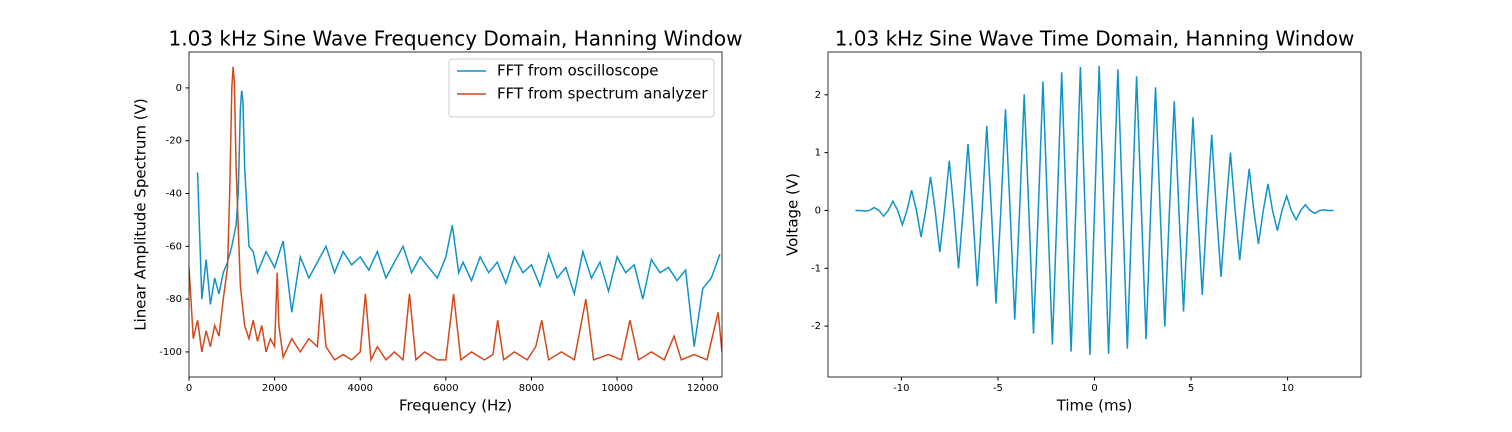 The width and height of the screenshot is (1512, 432). Describe the element at coordinates (174, 194) in the screenshot. I see `y-tick-label: -40` at that location.